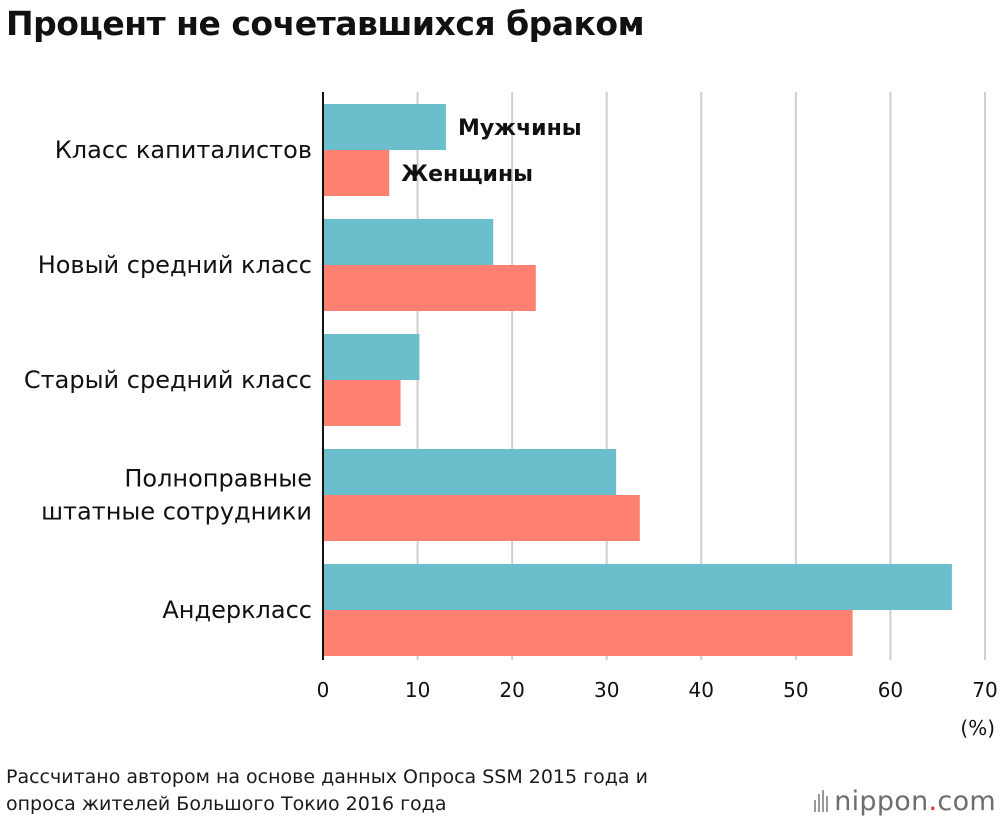  What do you see at coordinates (977, 728) in the screenshot?
I see `unit-label: (%)` at bounding box center [977, 728].